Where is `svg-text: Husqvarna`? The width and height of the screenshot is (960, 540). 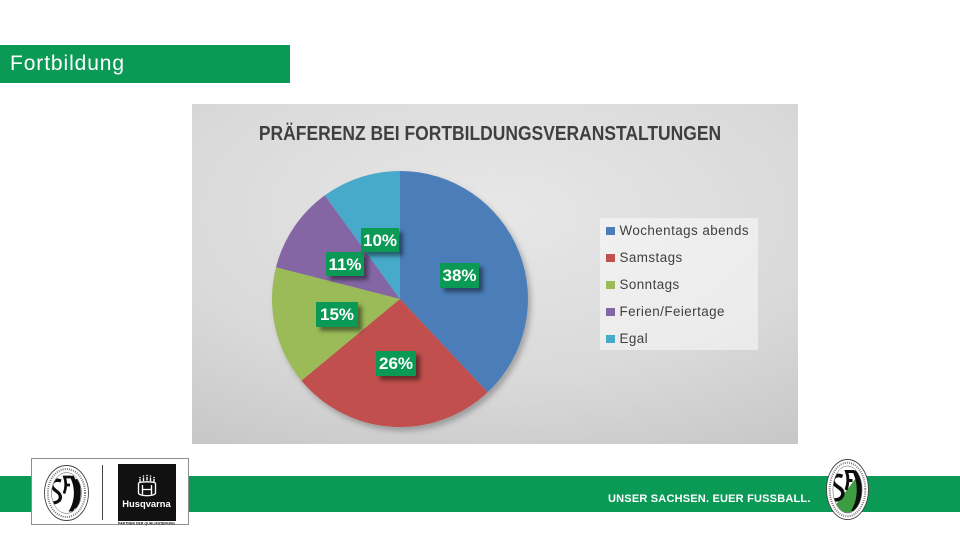 svg-text: Husqvarna is located at coordinates (146, 503).